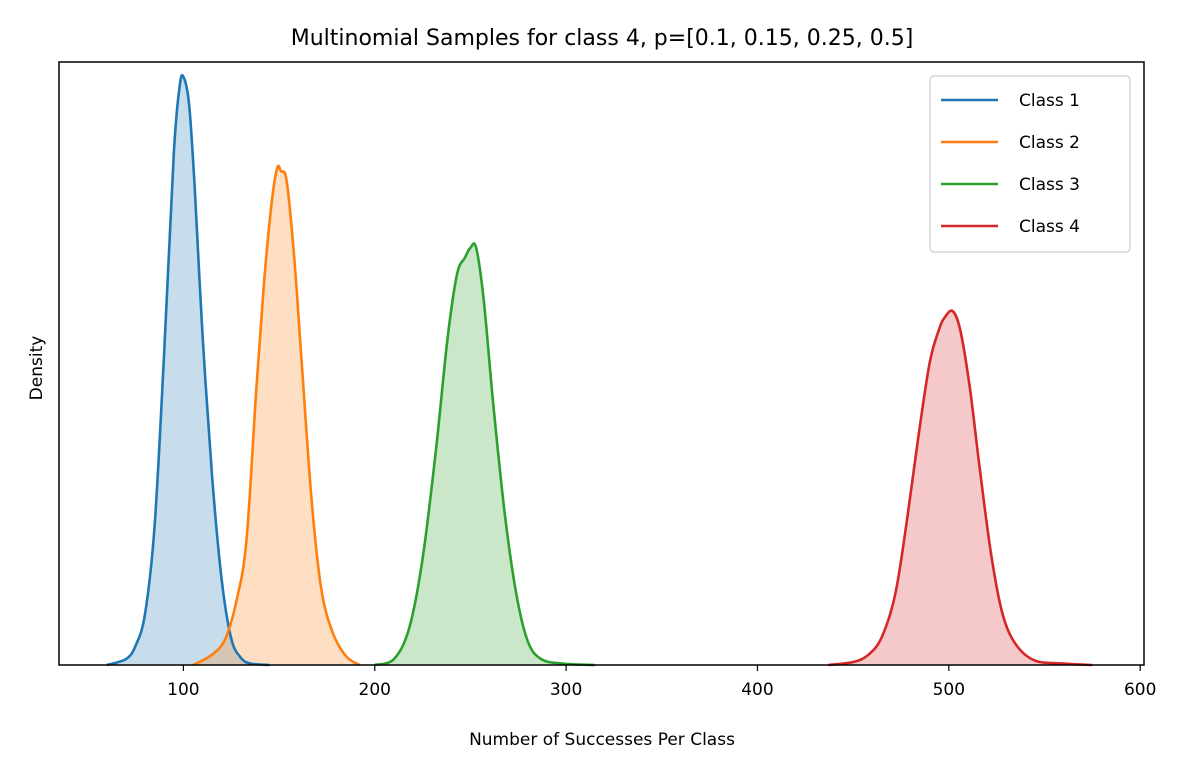 The image size is (1188, 773). Describe the element at coordinates (949, 690) in the screenshot. I see `x-tick-label: 500` at that location.